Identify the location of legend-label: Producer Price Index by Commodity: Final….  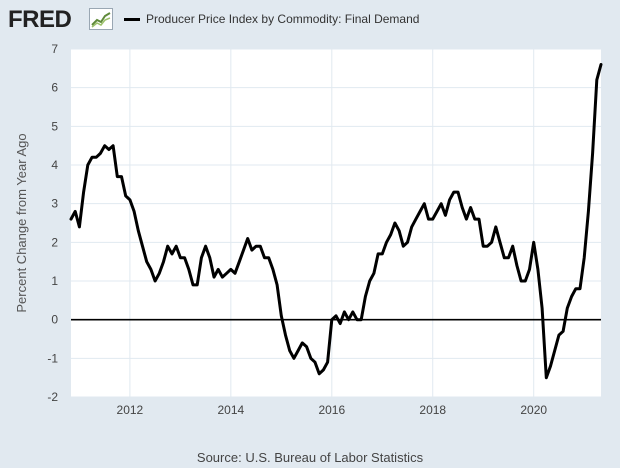
(283, 19).